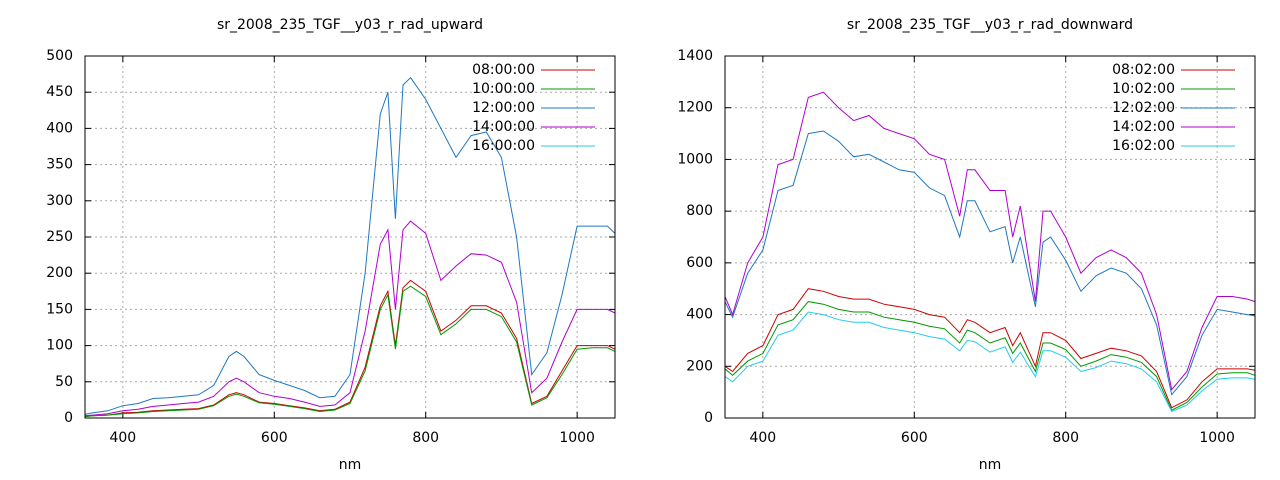 The width and height of the screenshot is (1280, 480). Describe the element at coordinates (503, 70) in the screenshot. I see `legend-label: 08:00:00` at that location.